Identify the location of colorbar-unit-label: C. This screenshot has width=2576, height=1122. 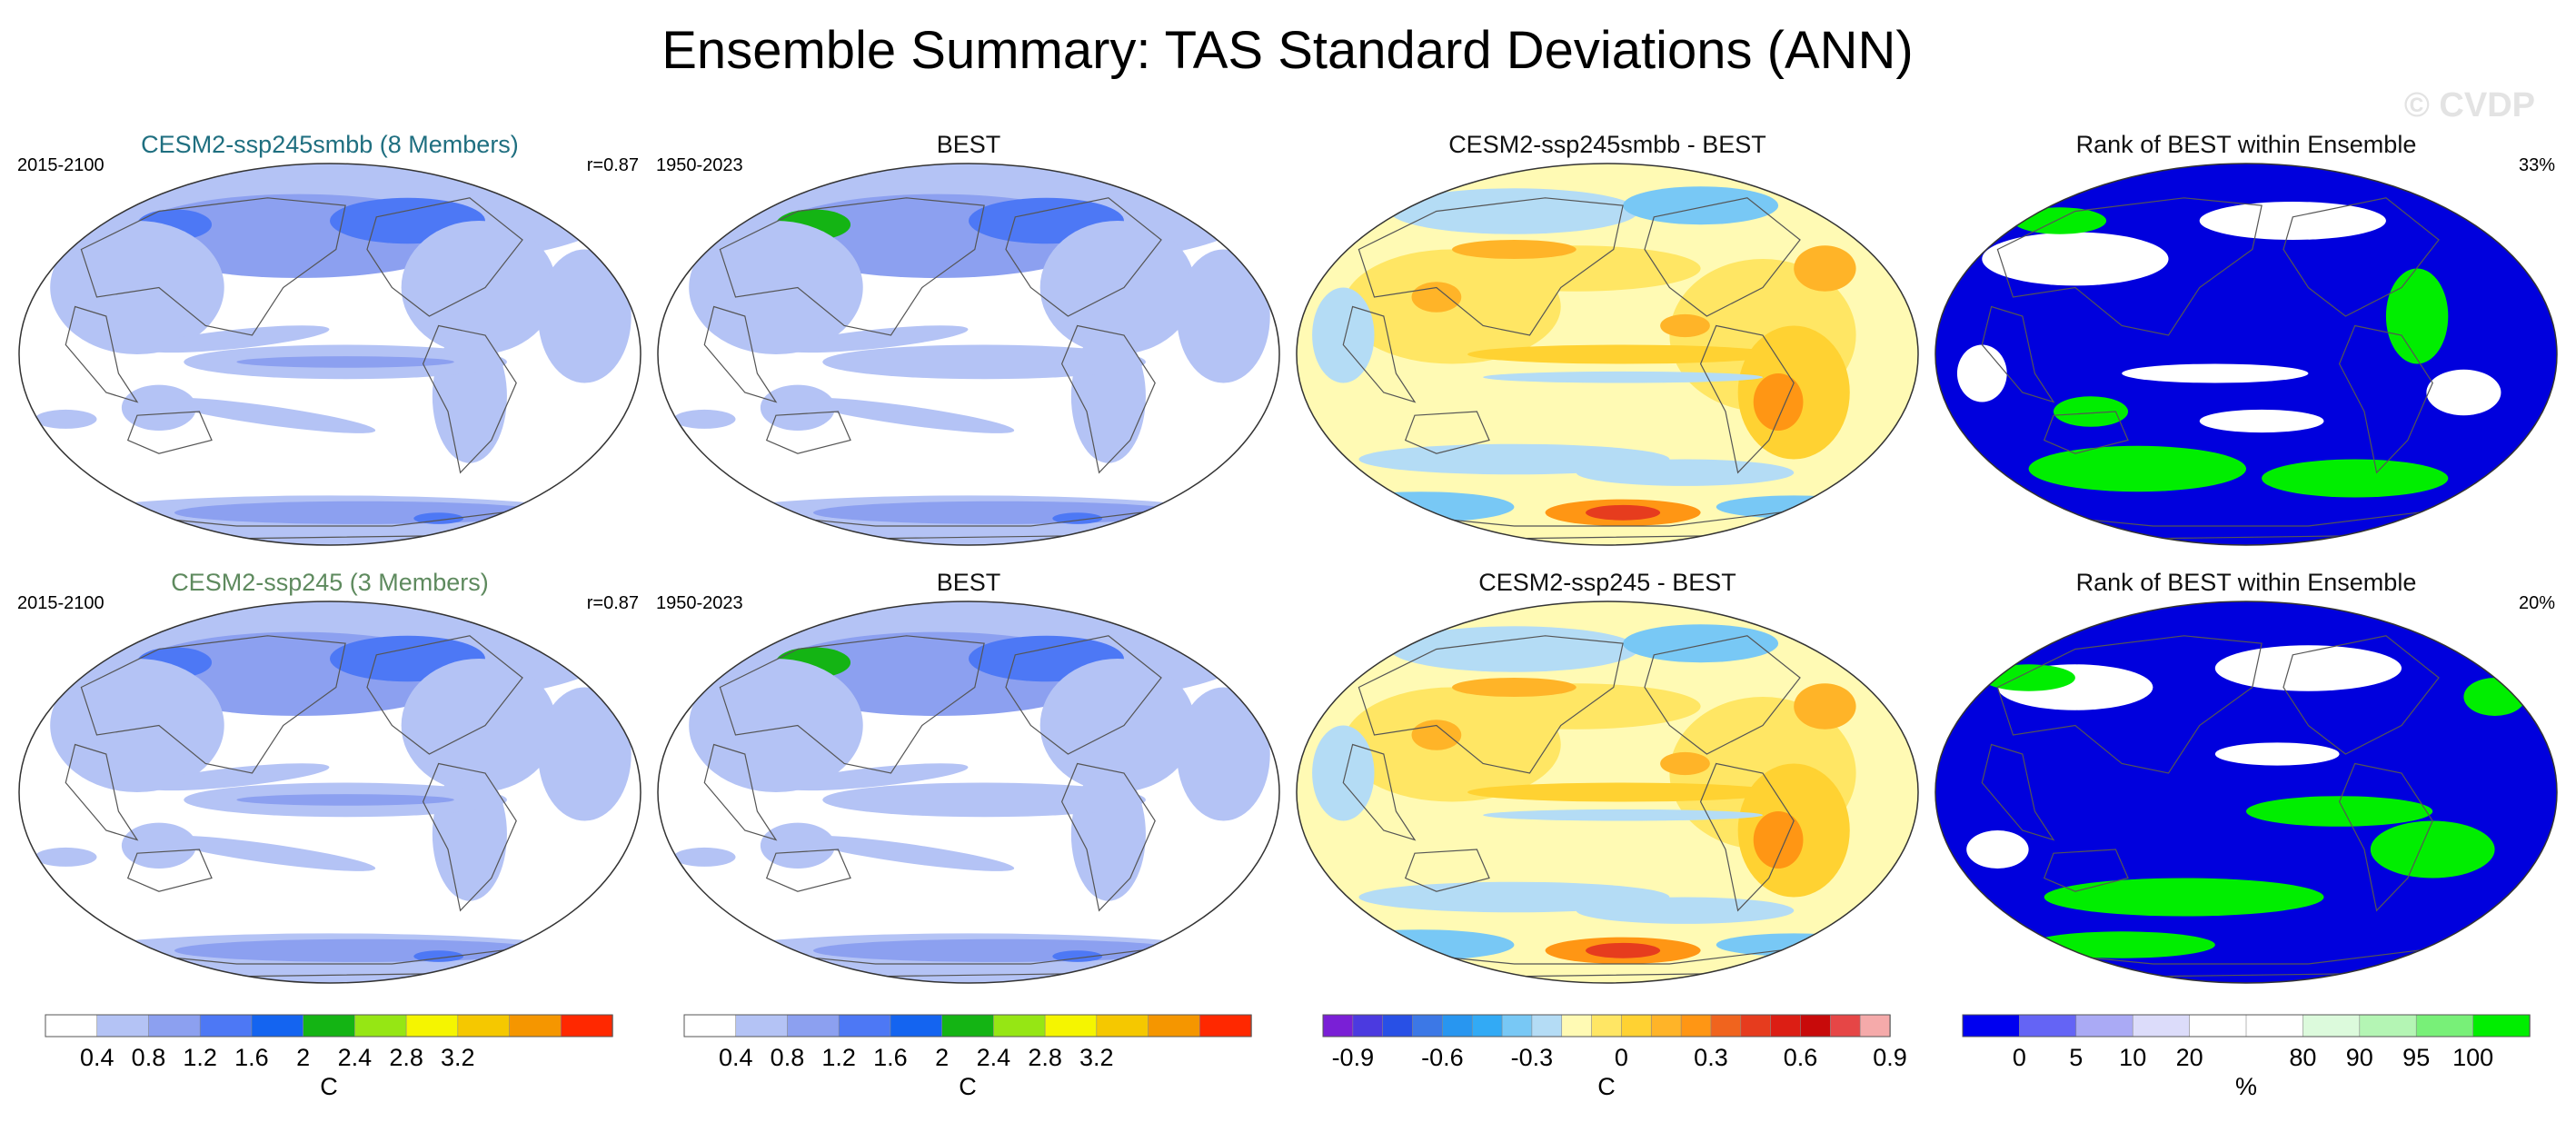
(329, 1086).